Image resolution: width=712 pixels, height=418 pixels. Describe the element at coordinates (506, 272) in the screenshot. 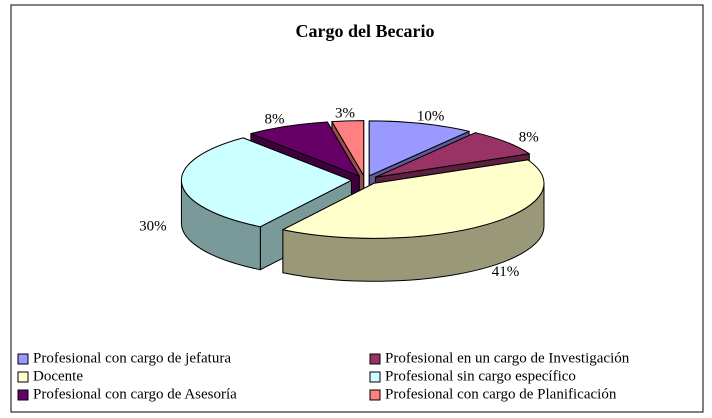

I see `data-label: 41%` at that location.